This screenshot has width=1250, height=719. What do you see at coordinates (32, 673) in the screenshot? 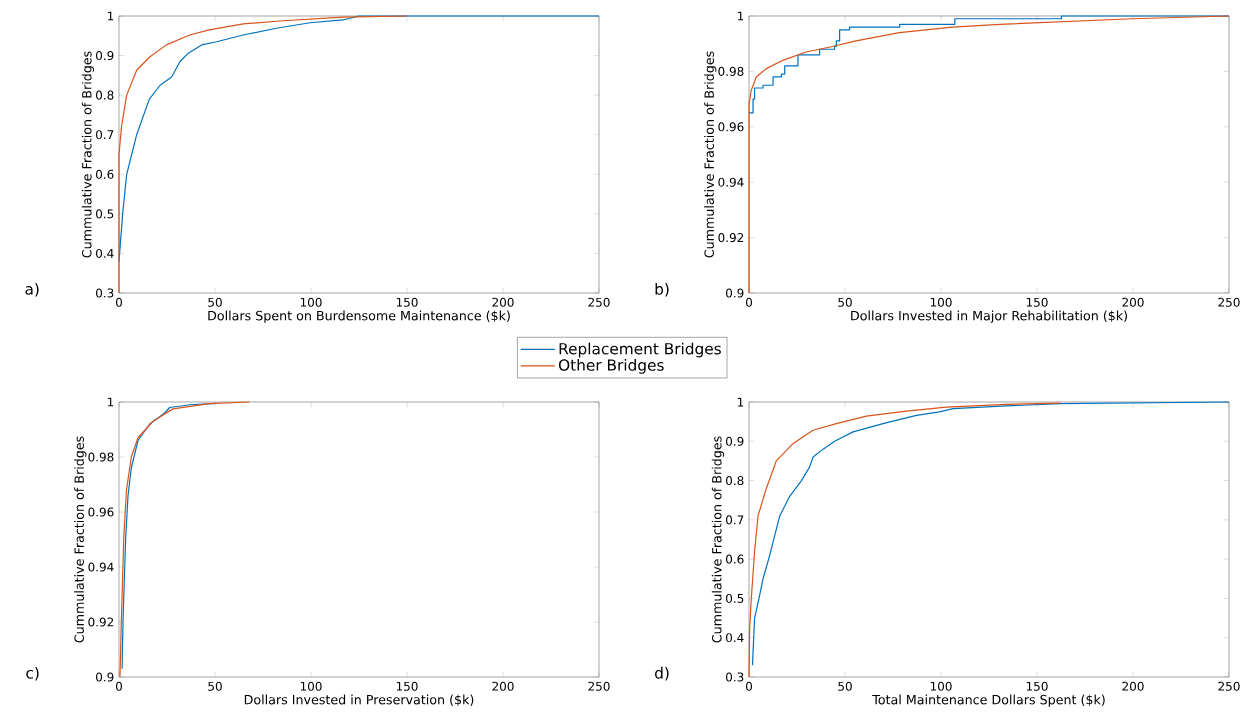
I see `text: c)` at bounding box center [32, 673].